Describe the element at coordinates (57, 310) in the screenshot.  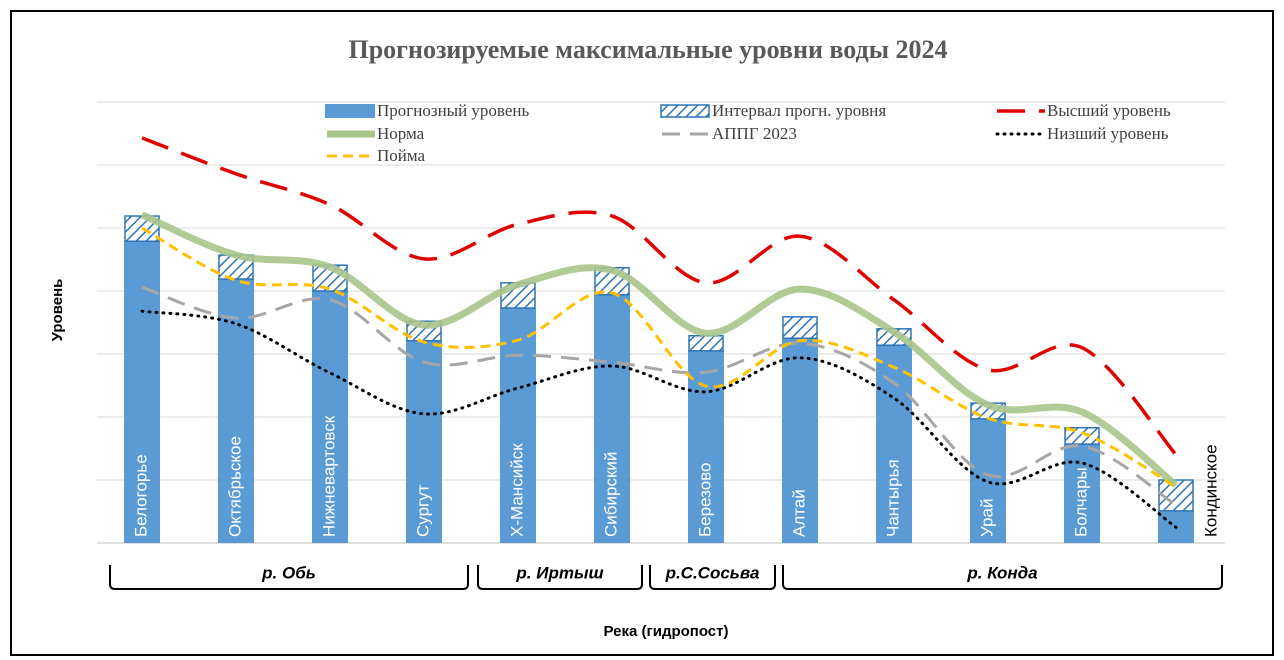
I see `y-axis-label: Уровень` at that location.